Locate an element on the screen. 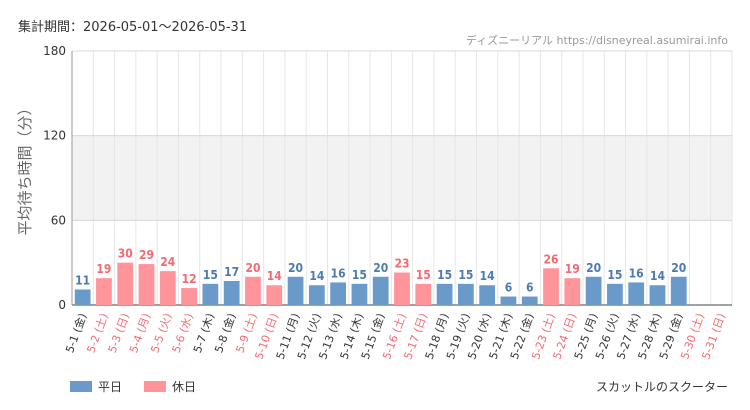 The height and width of the screenshot is (410, 750). legend-label-weekday: 平日 is located at coordinates (110, 387).